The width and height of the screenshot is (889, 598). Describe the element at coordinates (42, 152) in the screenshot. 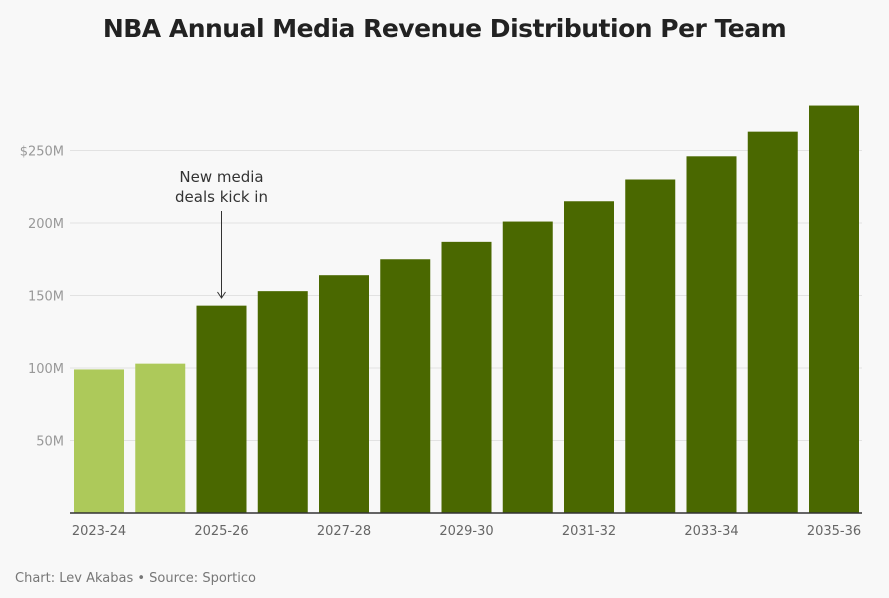

I see `y-tick-label: $250M` at that location.